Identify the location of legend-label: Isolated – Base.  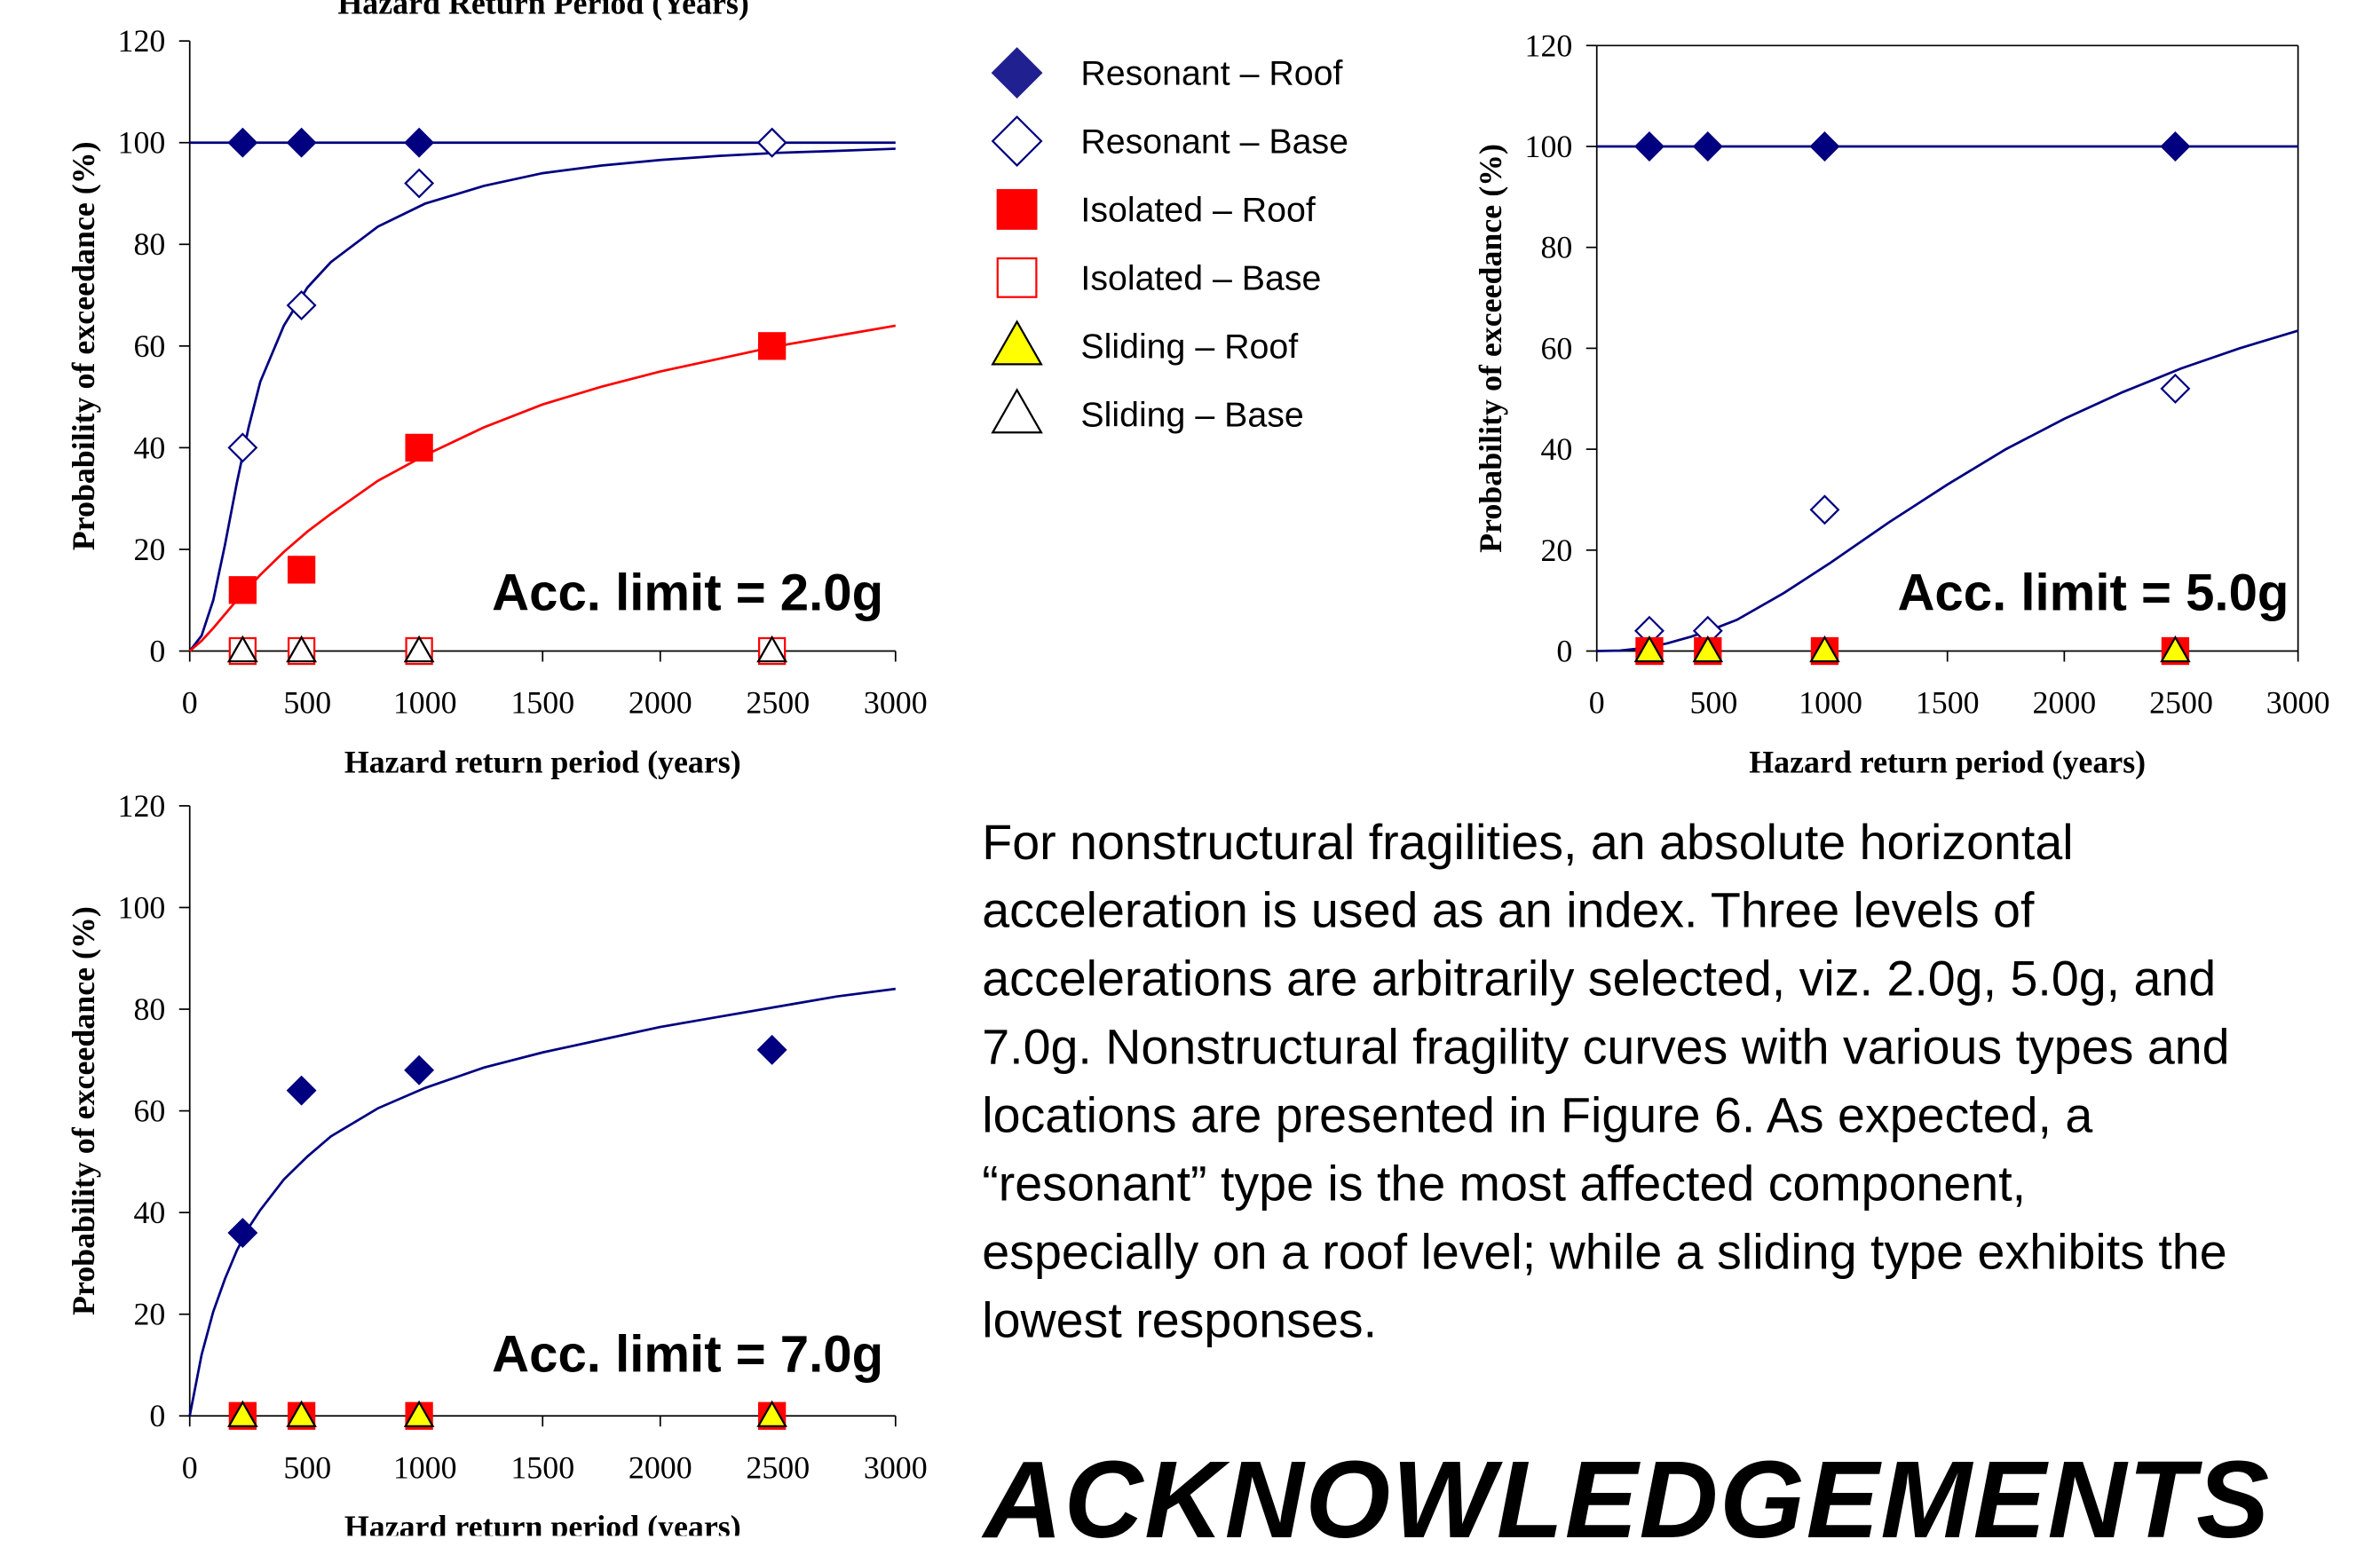
(1200, 278).